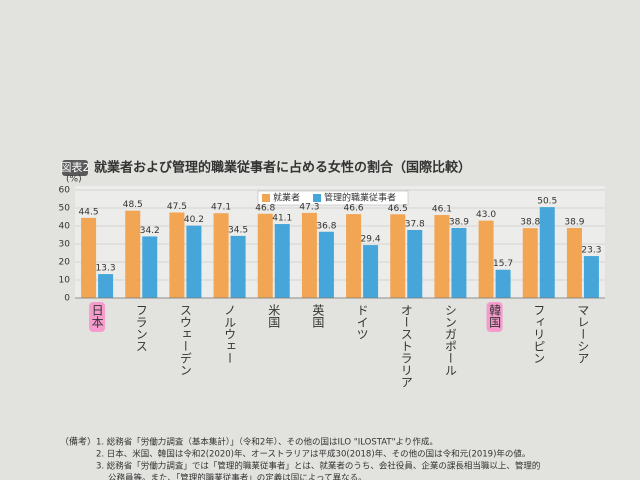 This screenshot has width=640, height=480. What do you see at coordinates (309, 207) in the screenshot?
I see `value-label: 47.3` at bounding box center [309, 207].